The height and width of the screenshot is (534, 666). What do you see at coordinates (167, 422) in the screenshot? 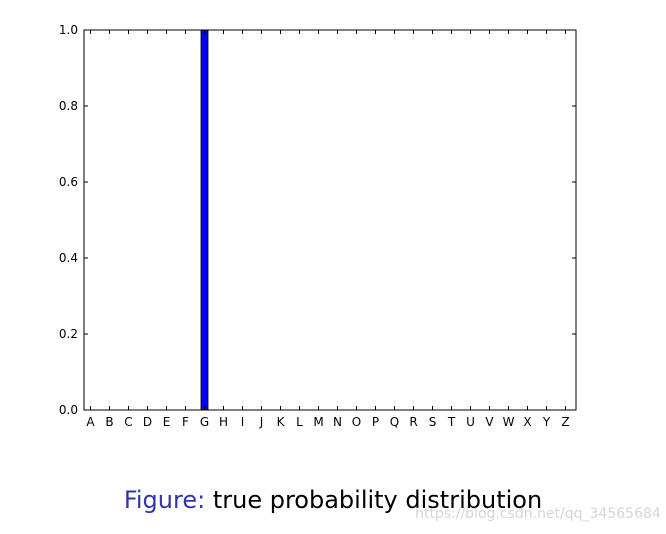
I see `x-tick-label: E` at bounding box center [167, 422].